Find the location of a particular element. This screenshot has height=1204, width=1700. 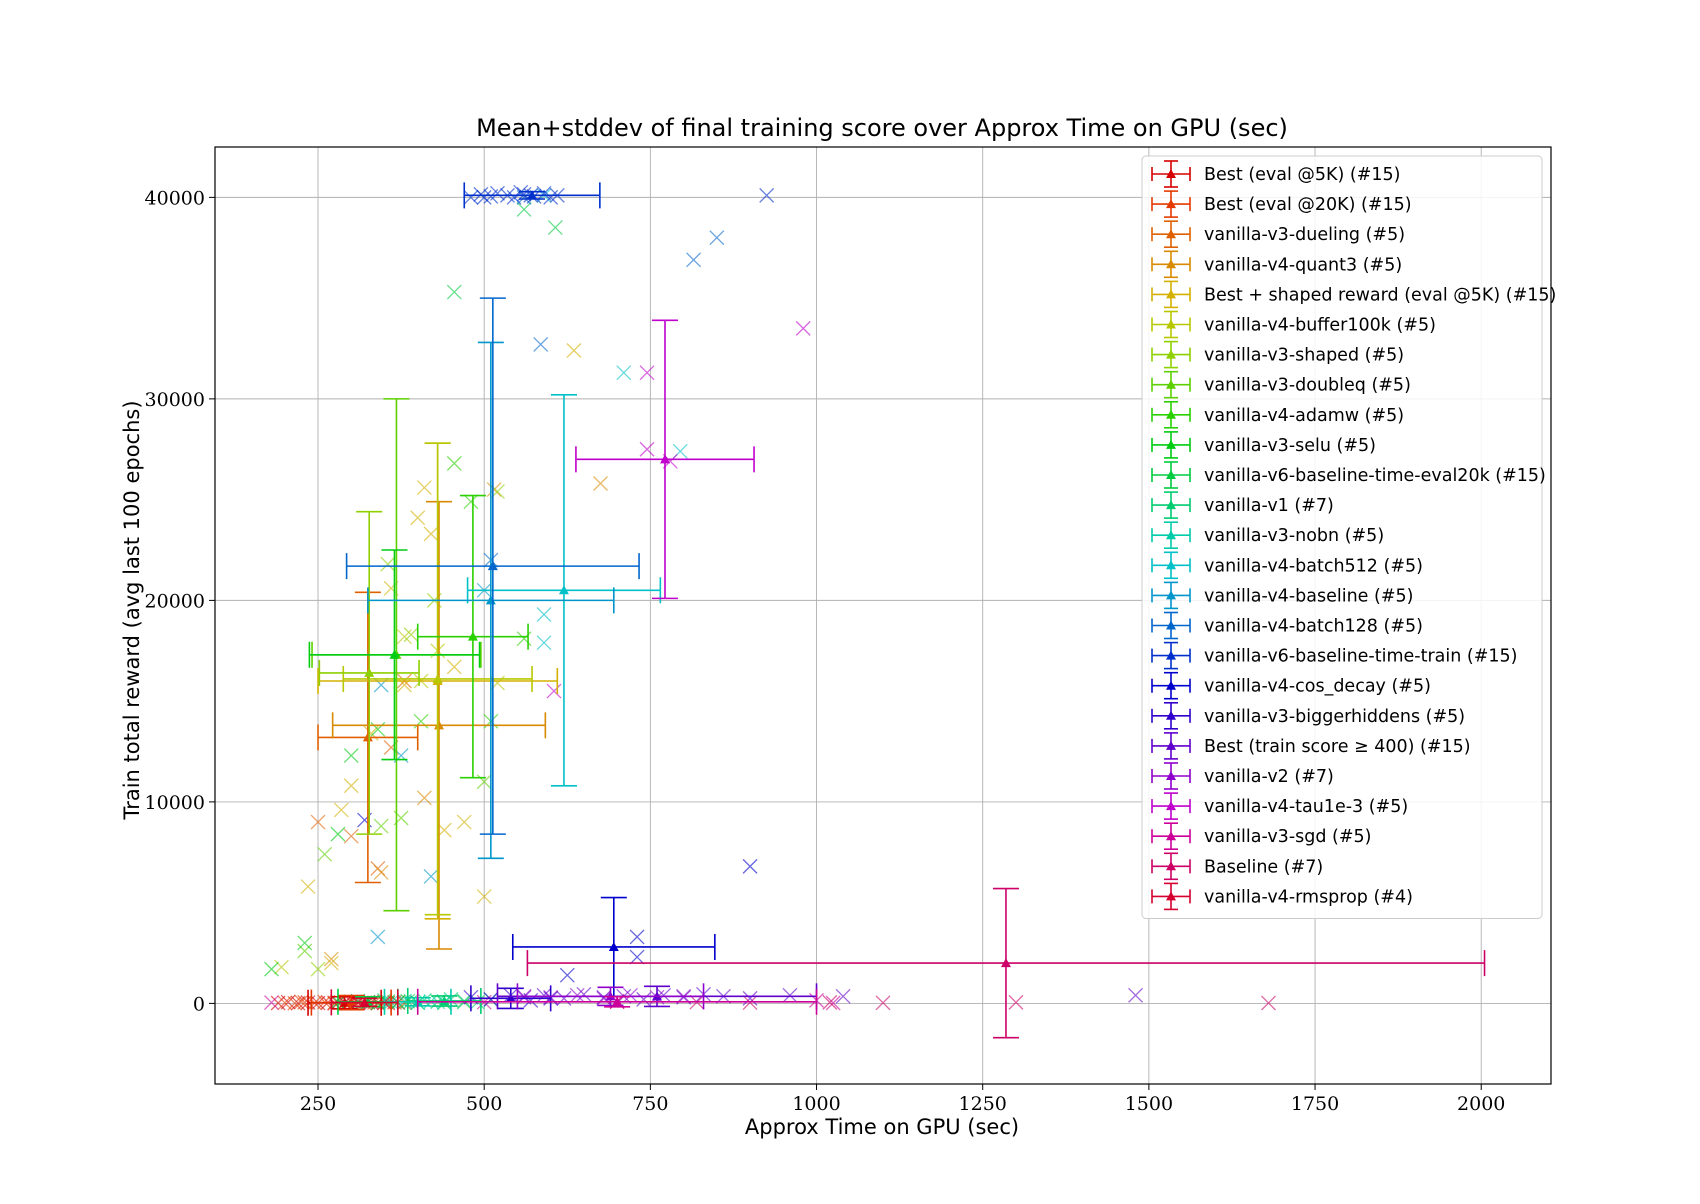

y-tick-label: 20000 is located at coordinates (175, 601).